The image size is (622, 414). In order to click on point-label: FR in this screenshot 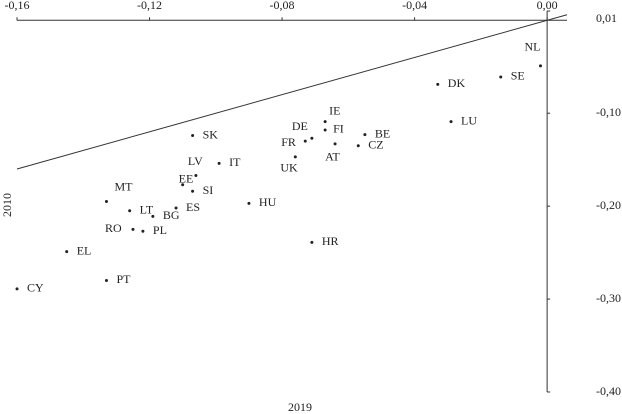, I will do `click(288, 142)`.